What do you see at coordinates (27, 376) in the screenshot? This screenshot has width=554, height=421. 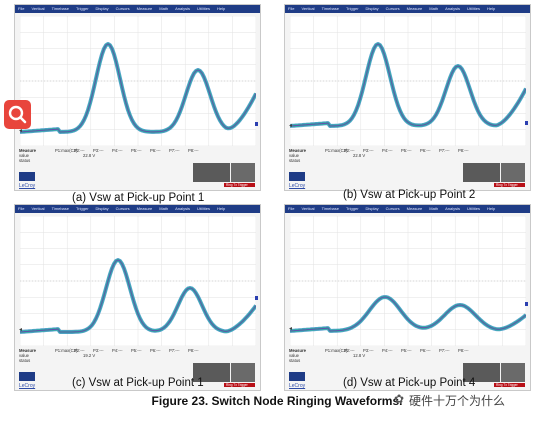 I see `channel-settings-box` at bounding box center [27, 376].